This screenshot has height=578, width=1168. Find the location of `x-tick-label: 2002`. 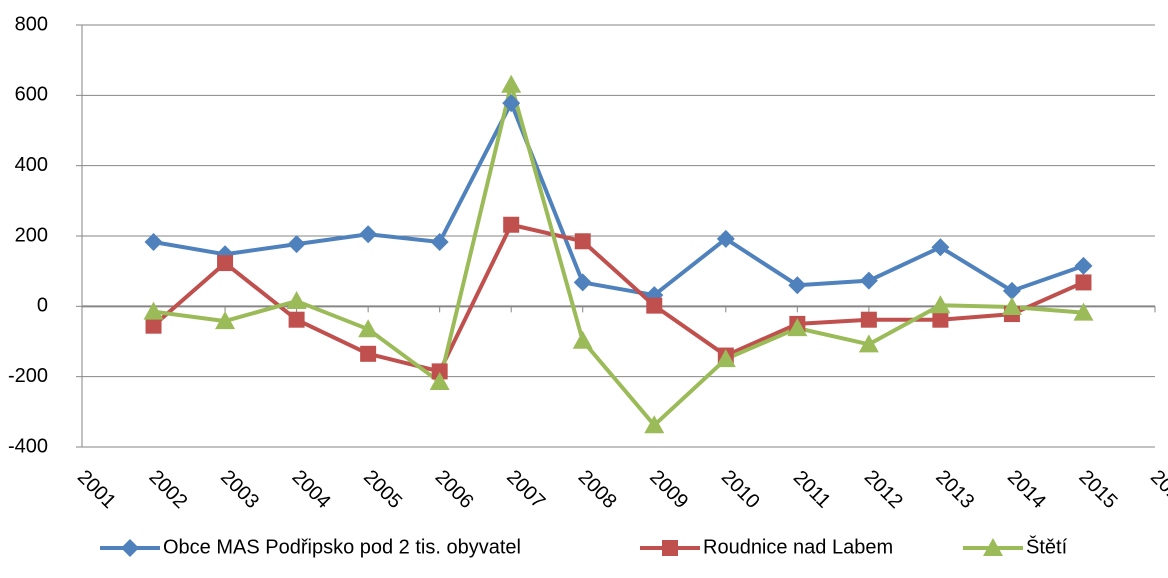

x-tick-label: 2002 is located at coordinates (168, 489).